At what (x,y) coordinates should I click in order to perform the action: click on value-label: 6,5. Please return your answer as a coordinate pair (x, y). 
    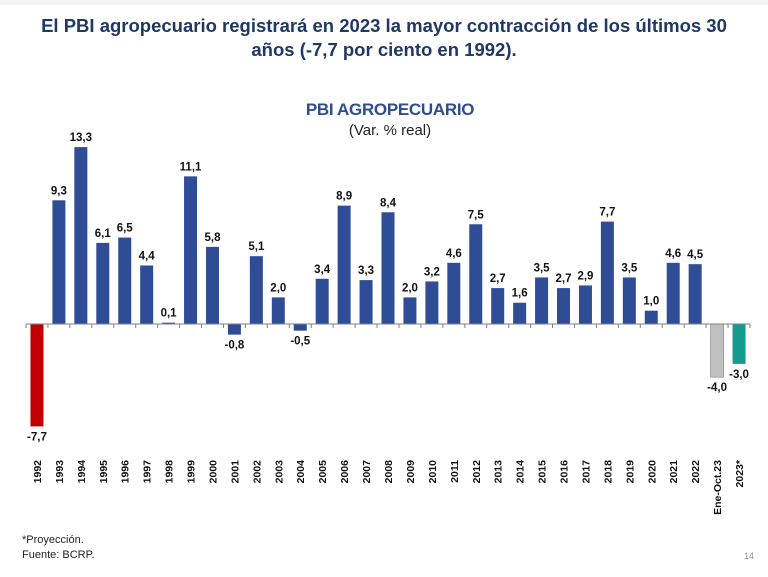
    Looking at the image, I should click on (125, 229).